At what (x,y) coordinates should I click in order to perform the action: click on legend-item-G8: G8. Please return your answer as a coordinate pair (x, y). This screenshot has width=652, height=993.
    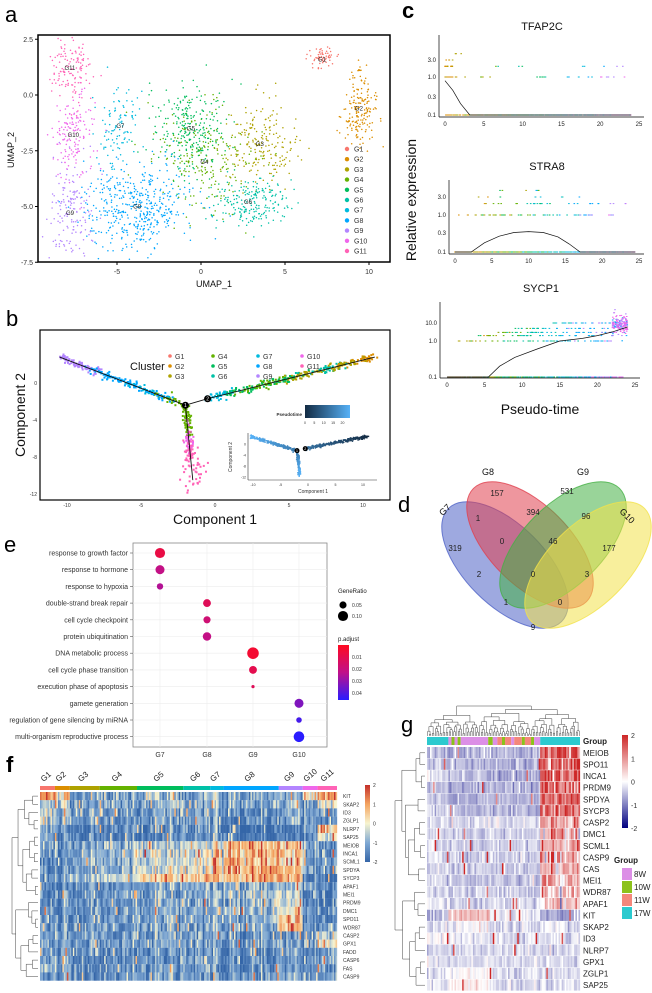
    Looking at the image, I should click on (264, 367).